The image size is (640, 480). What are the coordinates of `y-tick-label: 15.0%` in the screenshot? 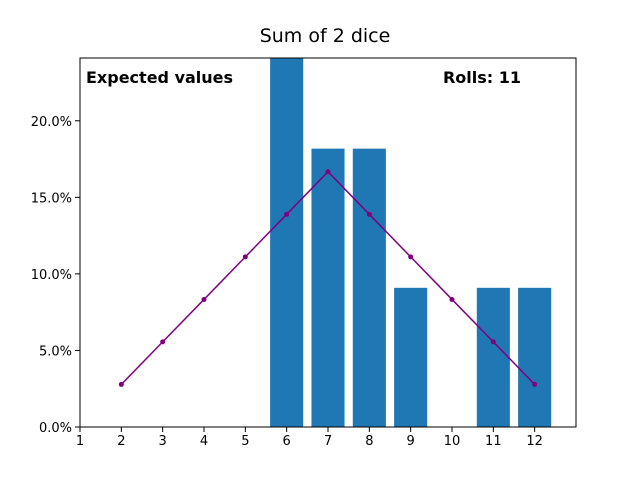 It's located at (51, 198).